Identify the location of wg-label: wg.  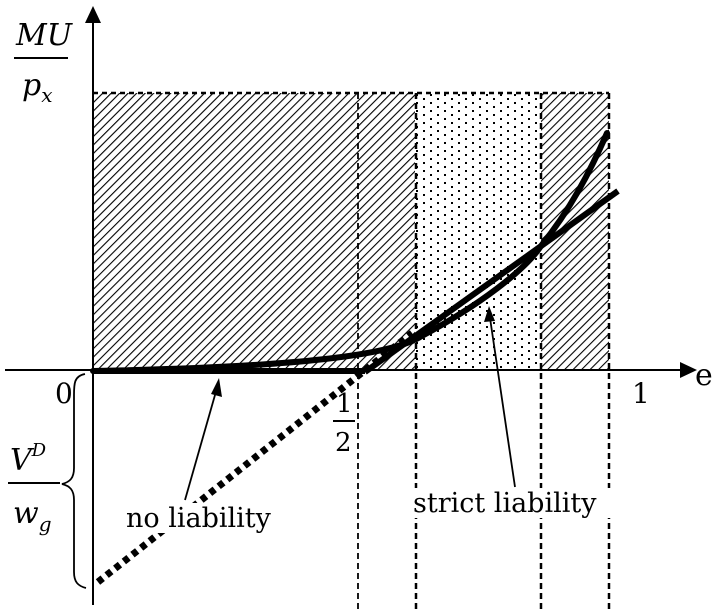
(32, 516).